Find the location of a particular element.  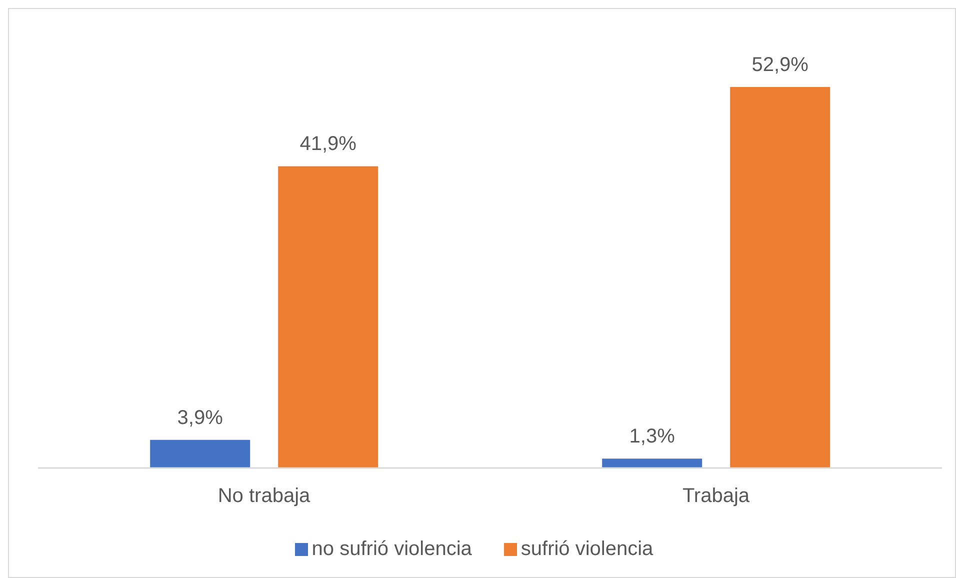

legend-label: sufrió violencia is located at coordinates (587, 549).